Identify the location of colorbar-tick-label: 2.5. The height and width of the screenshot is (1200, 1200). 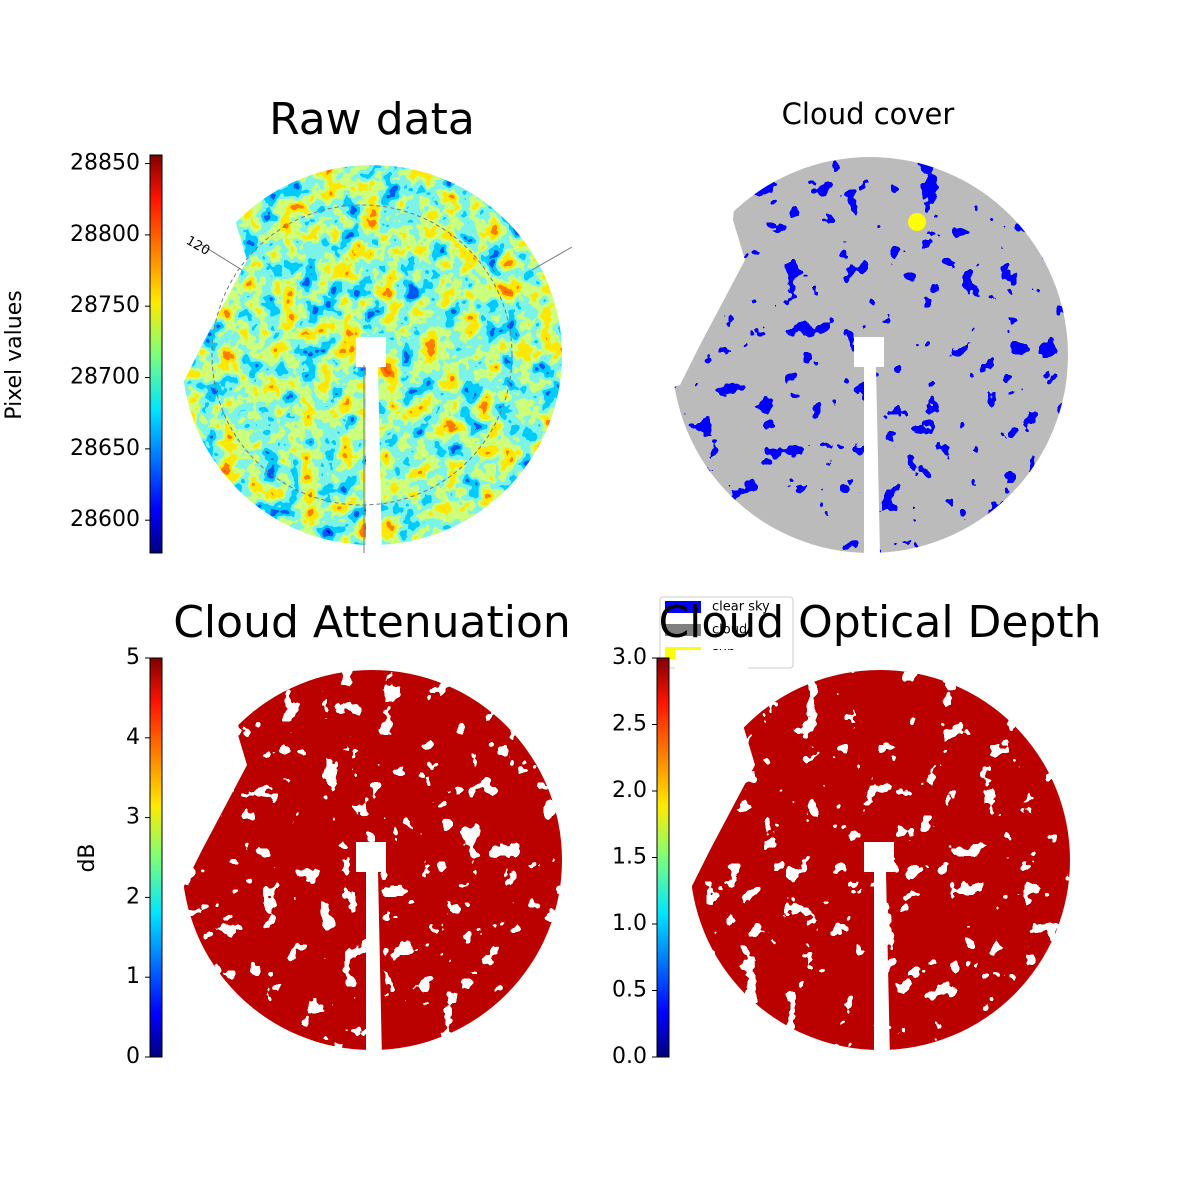
(629, 724).